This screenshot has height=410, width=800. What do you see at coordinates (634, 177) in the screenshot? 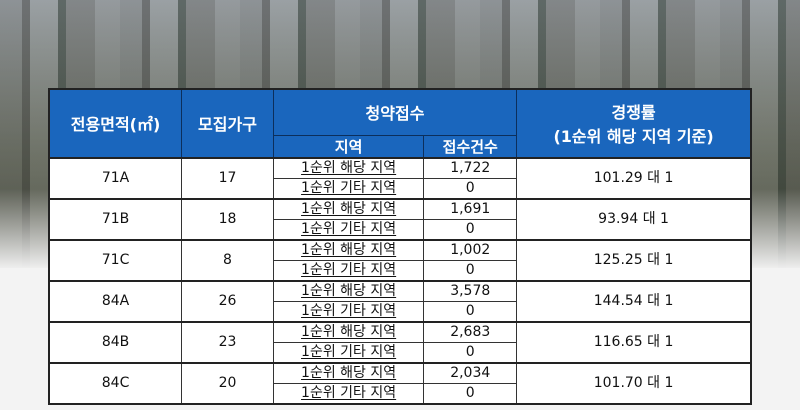
I see `rate-cell: 101.29 대 1` at bounding box center [634, 177].